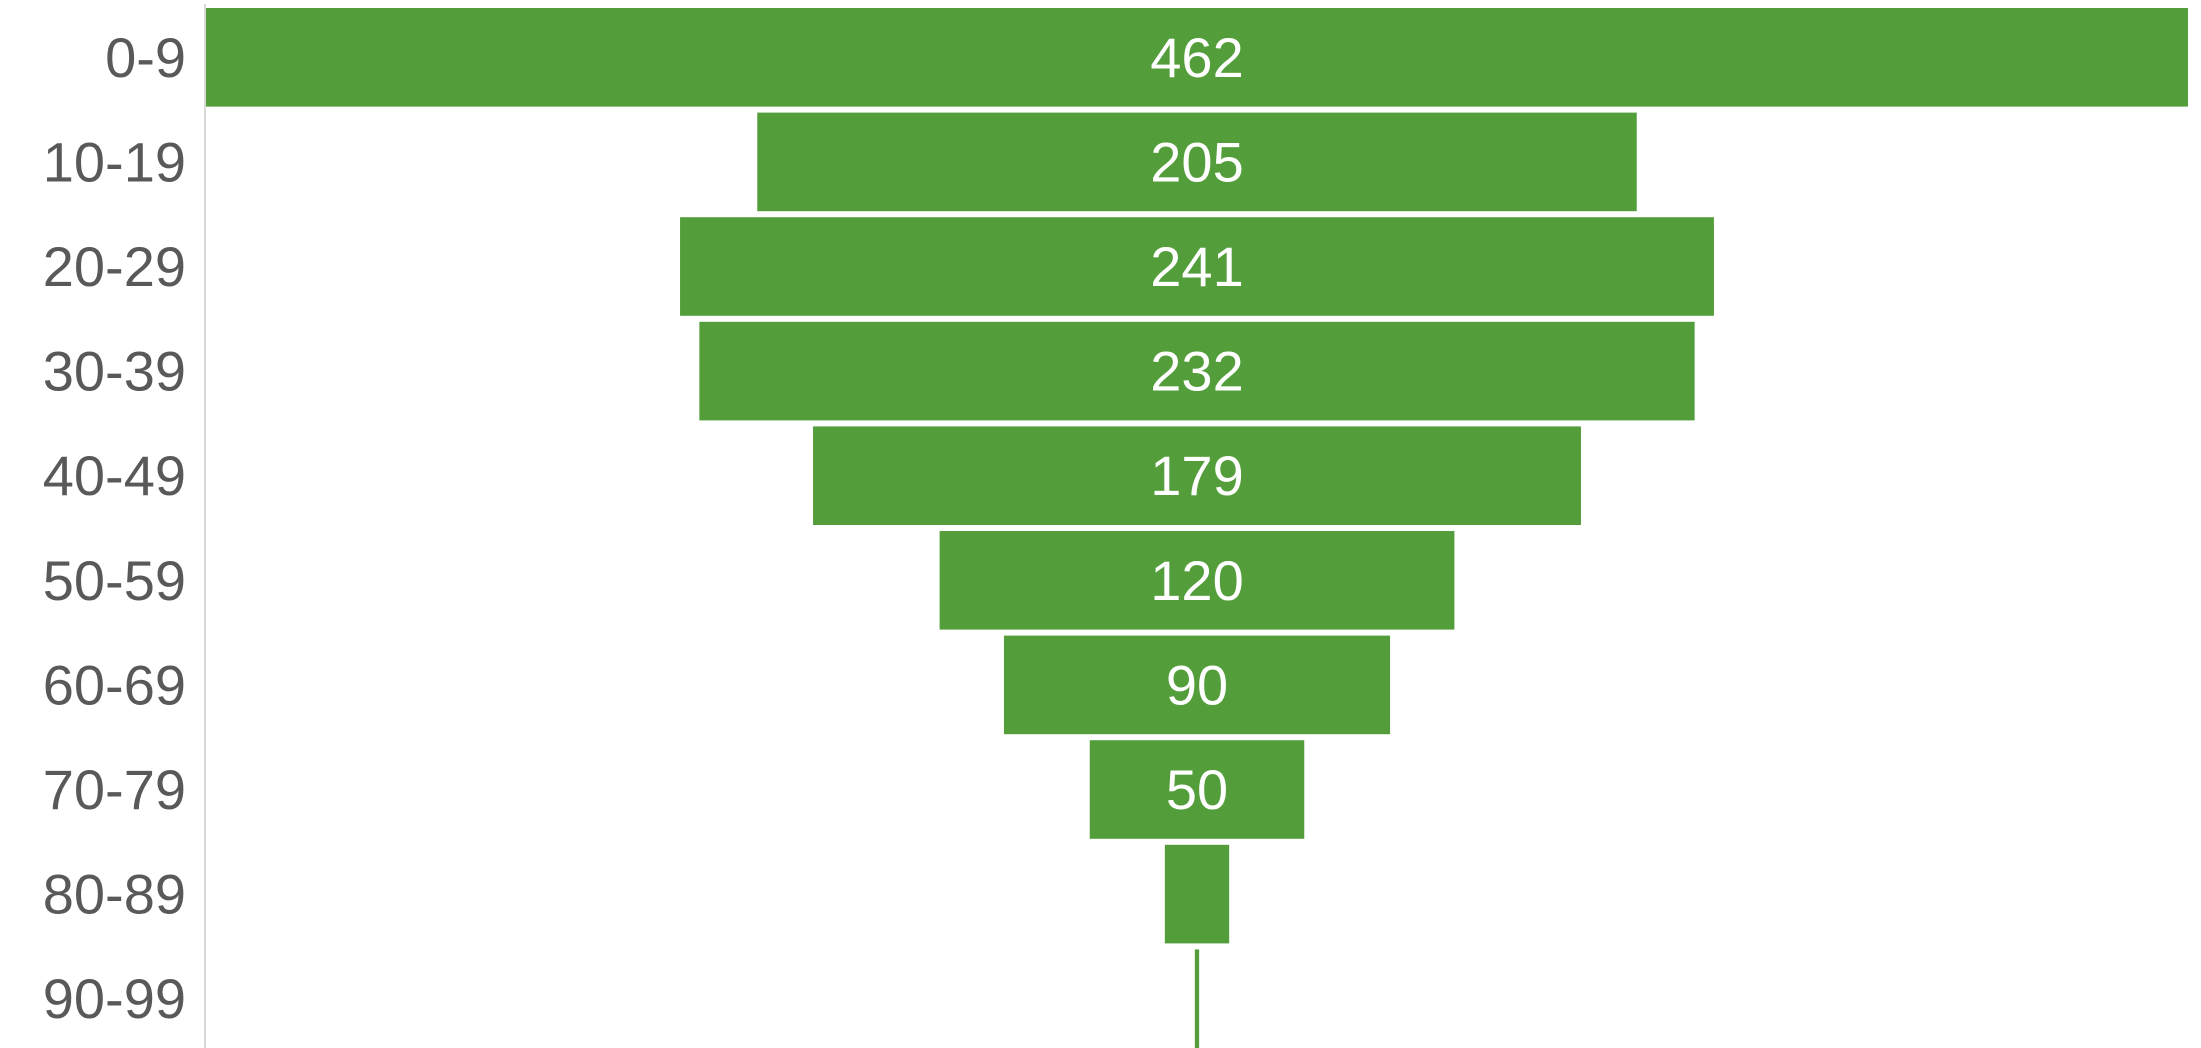 The height and width of the screenshot is (1048, 2201). What do you see at coordinates (114, 789) in the screenshot?
I see `category-label-70-79: 70-79` at bounding box center [114, 789].